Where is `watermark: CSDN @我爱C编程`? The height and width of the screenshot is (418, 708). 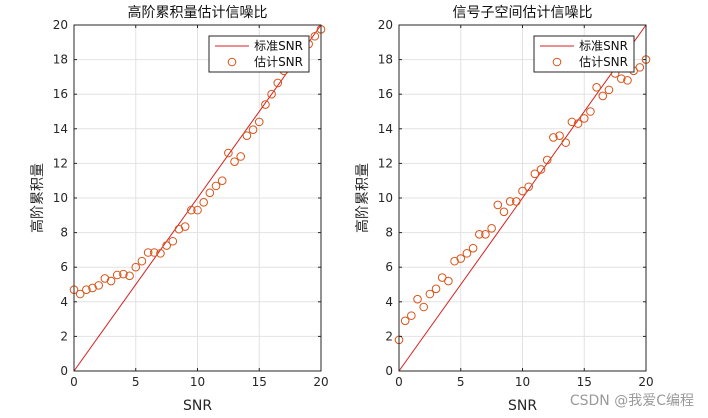
watermark: CSDN @我爱C编程 is located at coordinates (631, 401).